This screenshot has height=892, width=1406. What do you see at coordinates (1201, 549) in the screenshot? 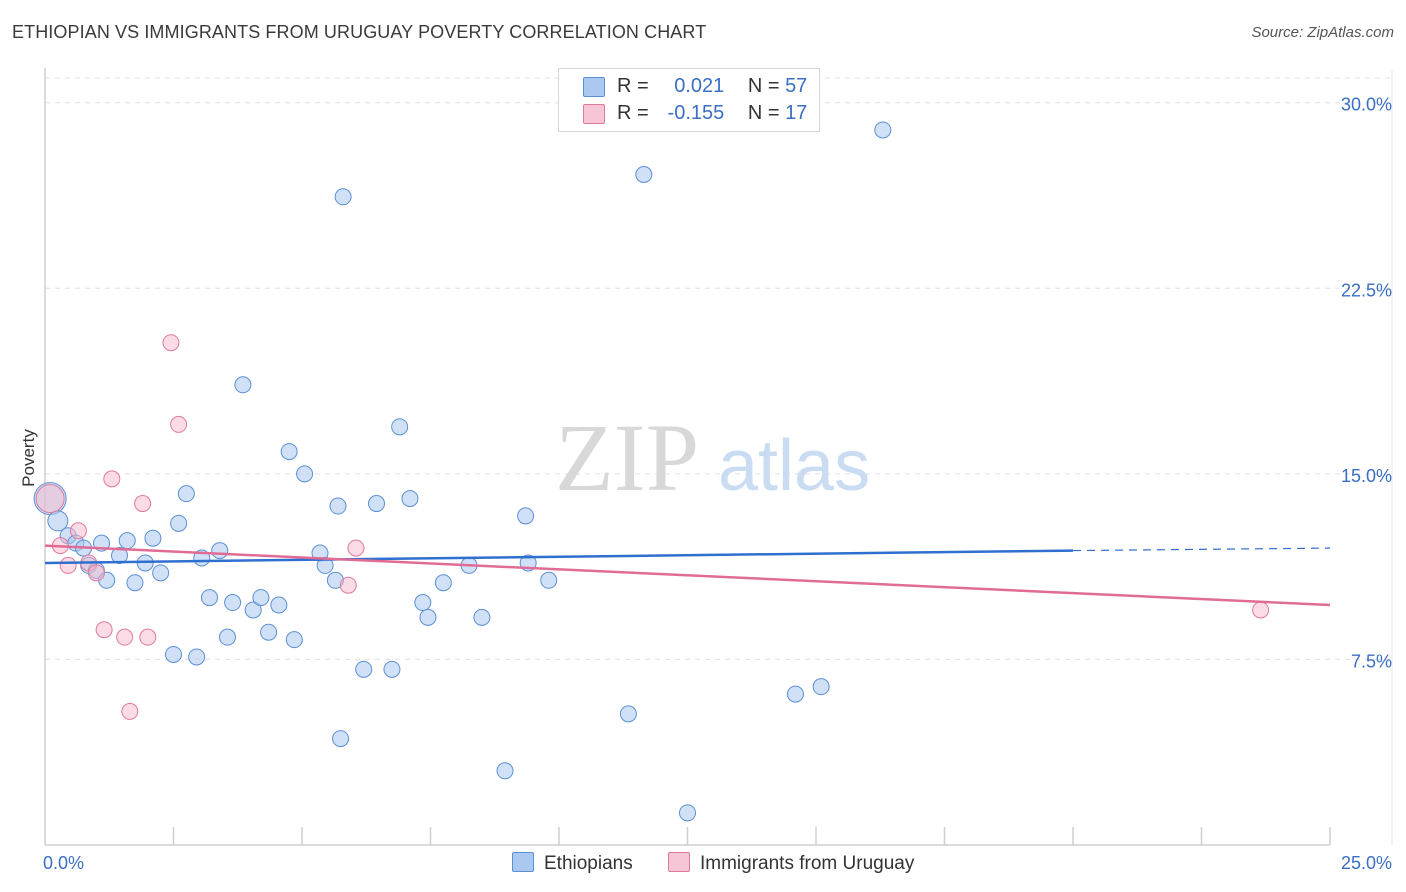
I see `trend-line-ethiopians-extension` at bounding box center [1201, 549].